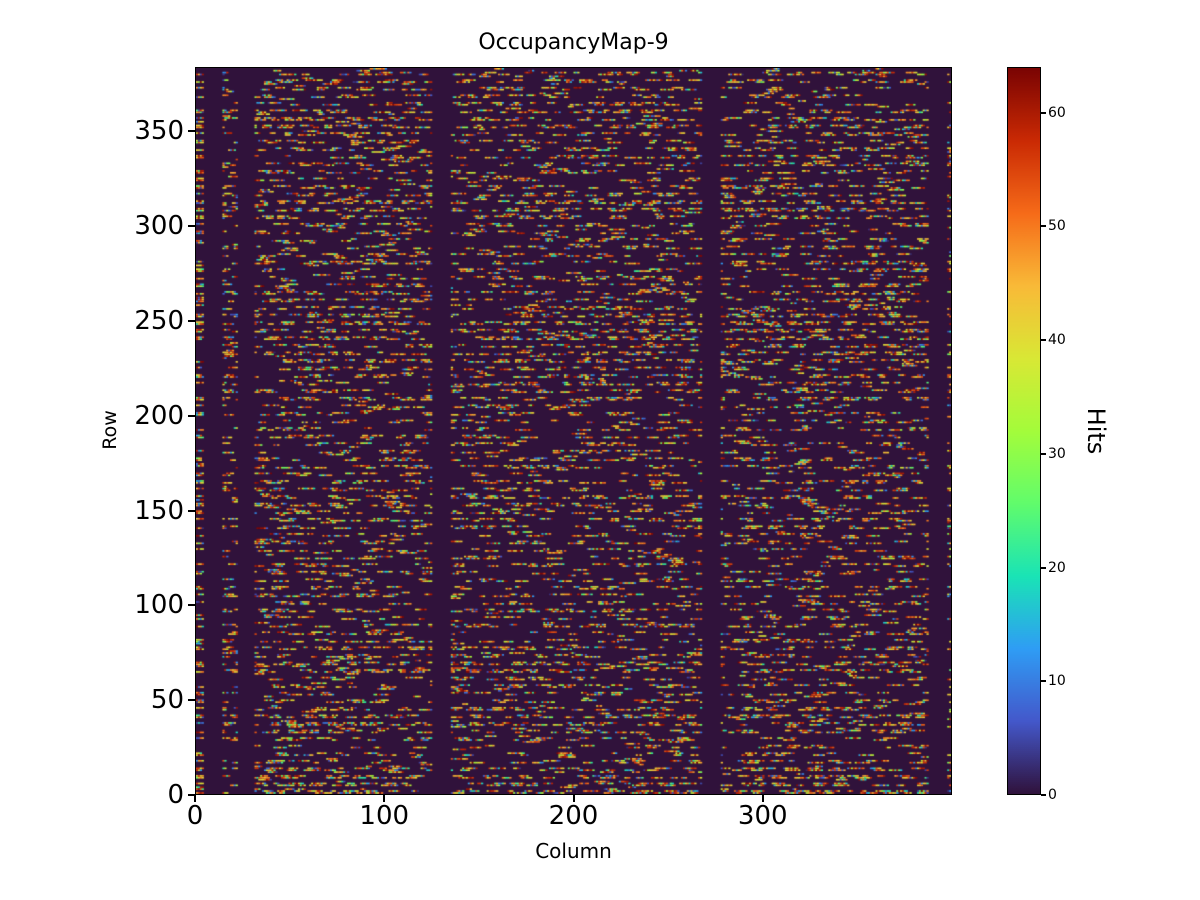 This screenshot has width=1200, height=900. What do you see at coordinates (573, 816) in the screenshot?
I see `x-tick-label: 200` at bounding box center [573, 816].